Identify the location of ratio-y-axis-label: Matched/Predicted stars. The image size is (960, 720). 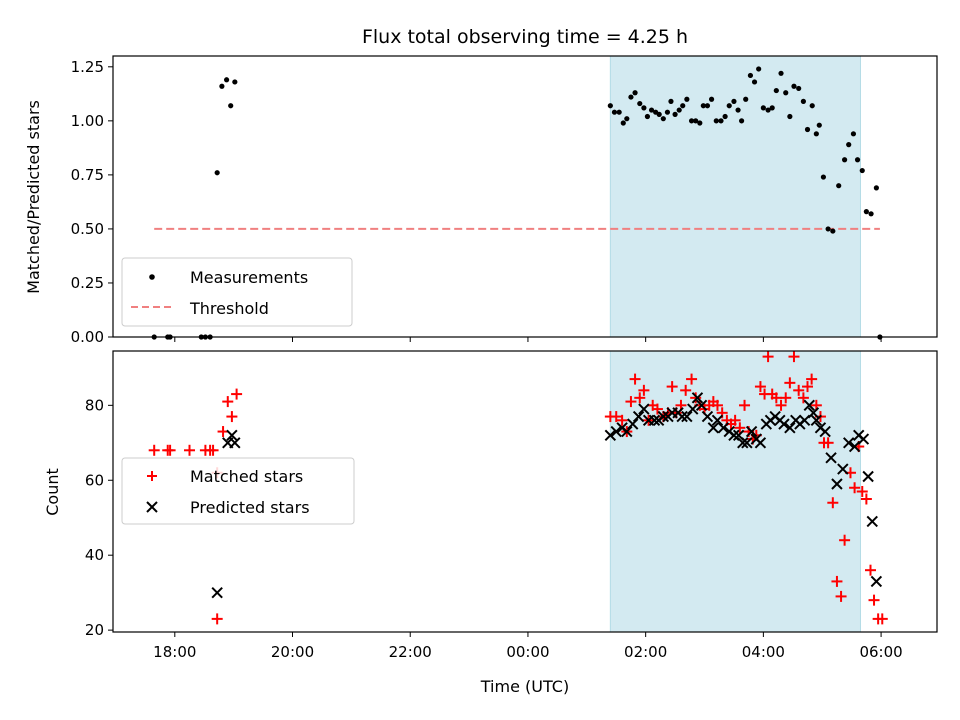
(33, 197).